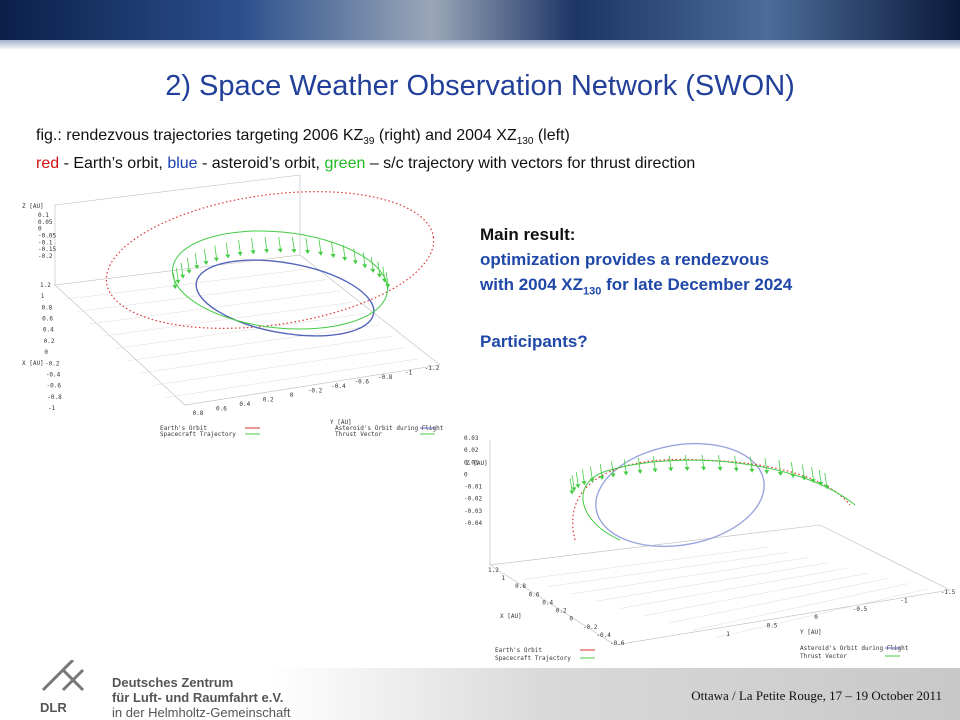 This screenshot has height=720, width=960. Describe the element at coordinates (47, 236) in the screenshot. I see `tick-label: -0.05` at that location.